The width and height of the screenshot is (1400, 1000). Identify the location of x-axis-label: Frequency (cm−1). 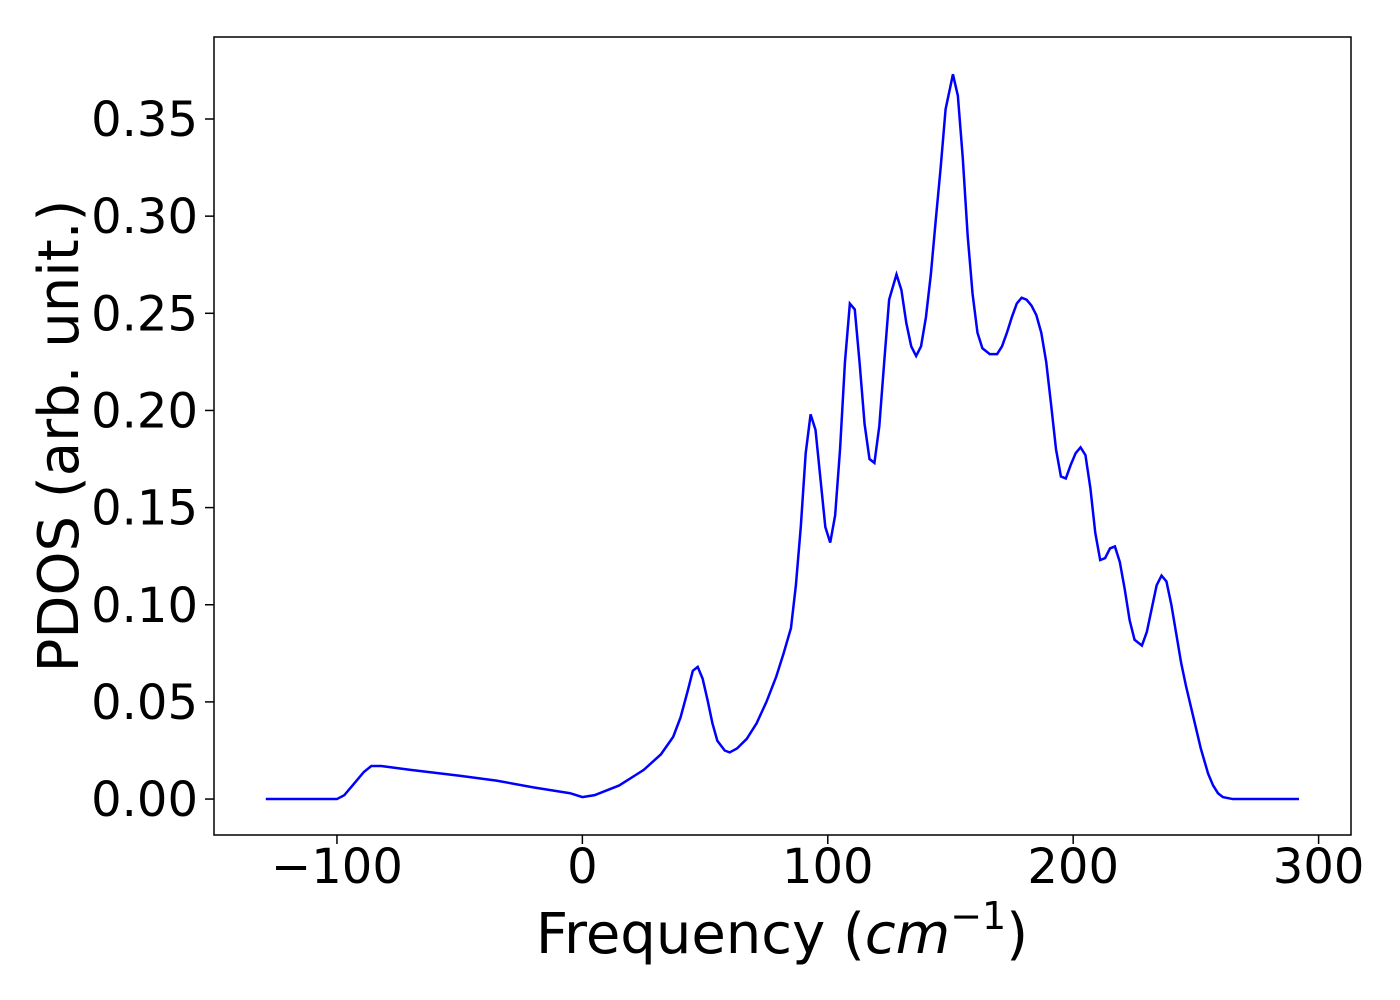
(782, 930).